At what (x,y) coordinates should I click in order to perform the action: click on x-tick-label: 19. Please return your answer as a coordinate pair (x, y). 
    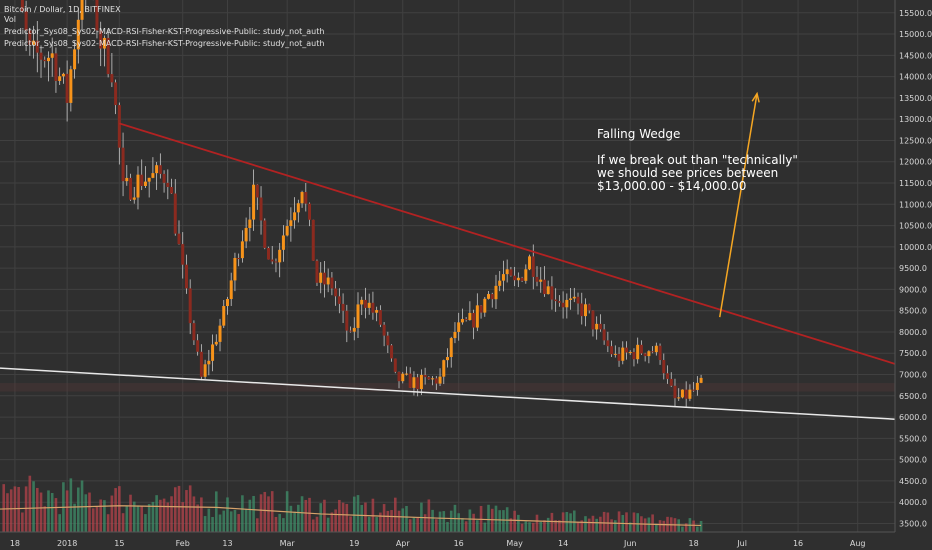
    Looking at the image, I should click on (354, 543).